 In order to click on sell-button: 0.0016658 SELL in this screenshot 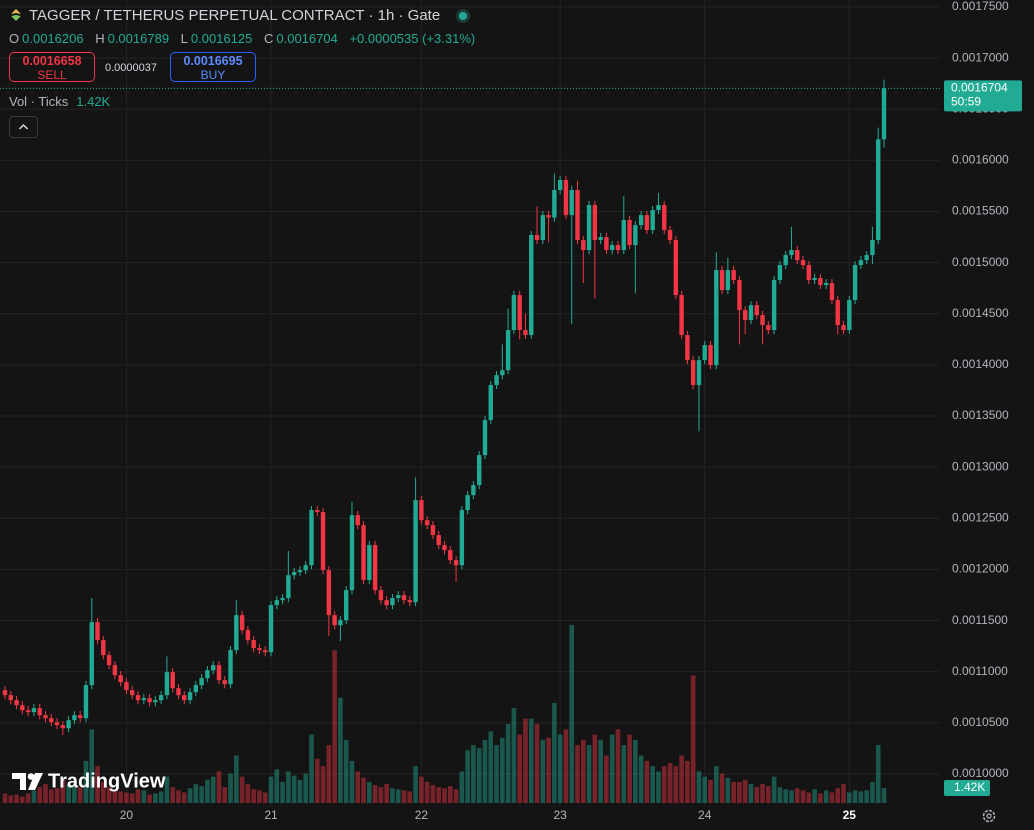, I will do `click(52, 67)`.